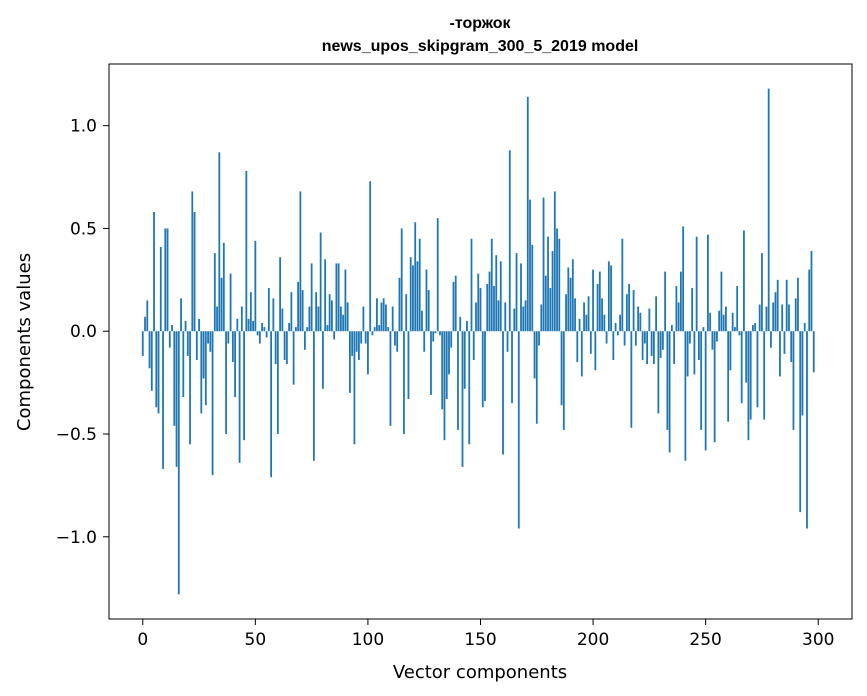 This screenshot has width=867, height=696. Describe the element at coordinates (83, 127) in the screenshot. I see `y-tick-label: 1.0` at that location.